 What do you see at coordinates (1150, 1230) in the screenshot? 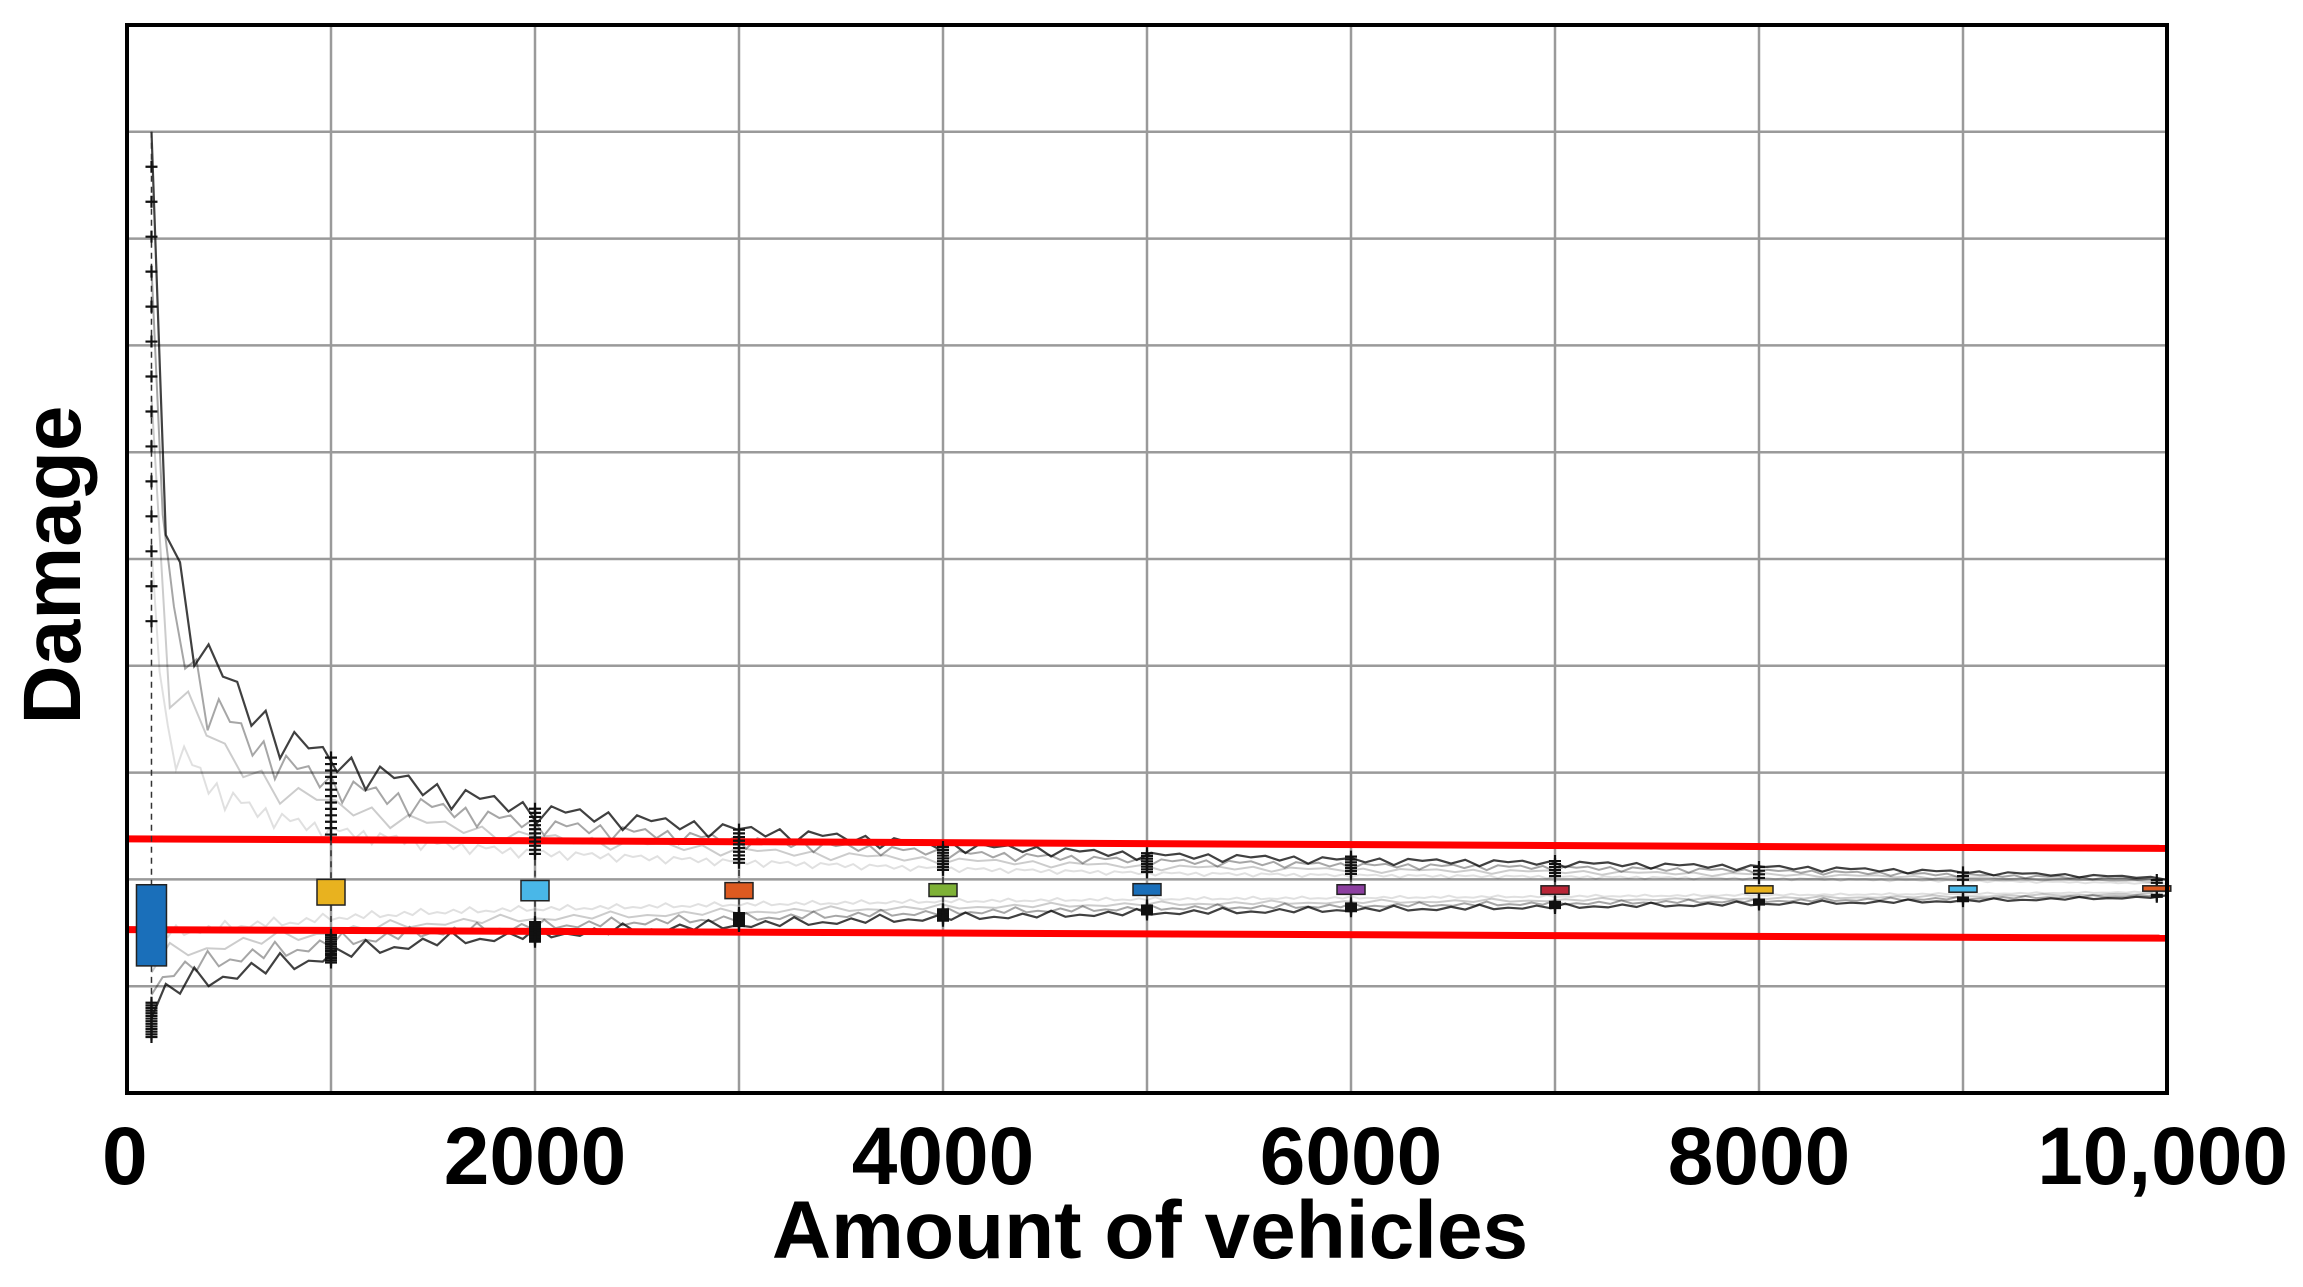
I see `x-axis-title: Amount of vehicles` at bounding box center [1150, 1230].